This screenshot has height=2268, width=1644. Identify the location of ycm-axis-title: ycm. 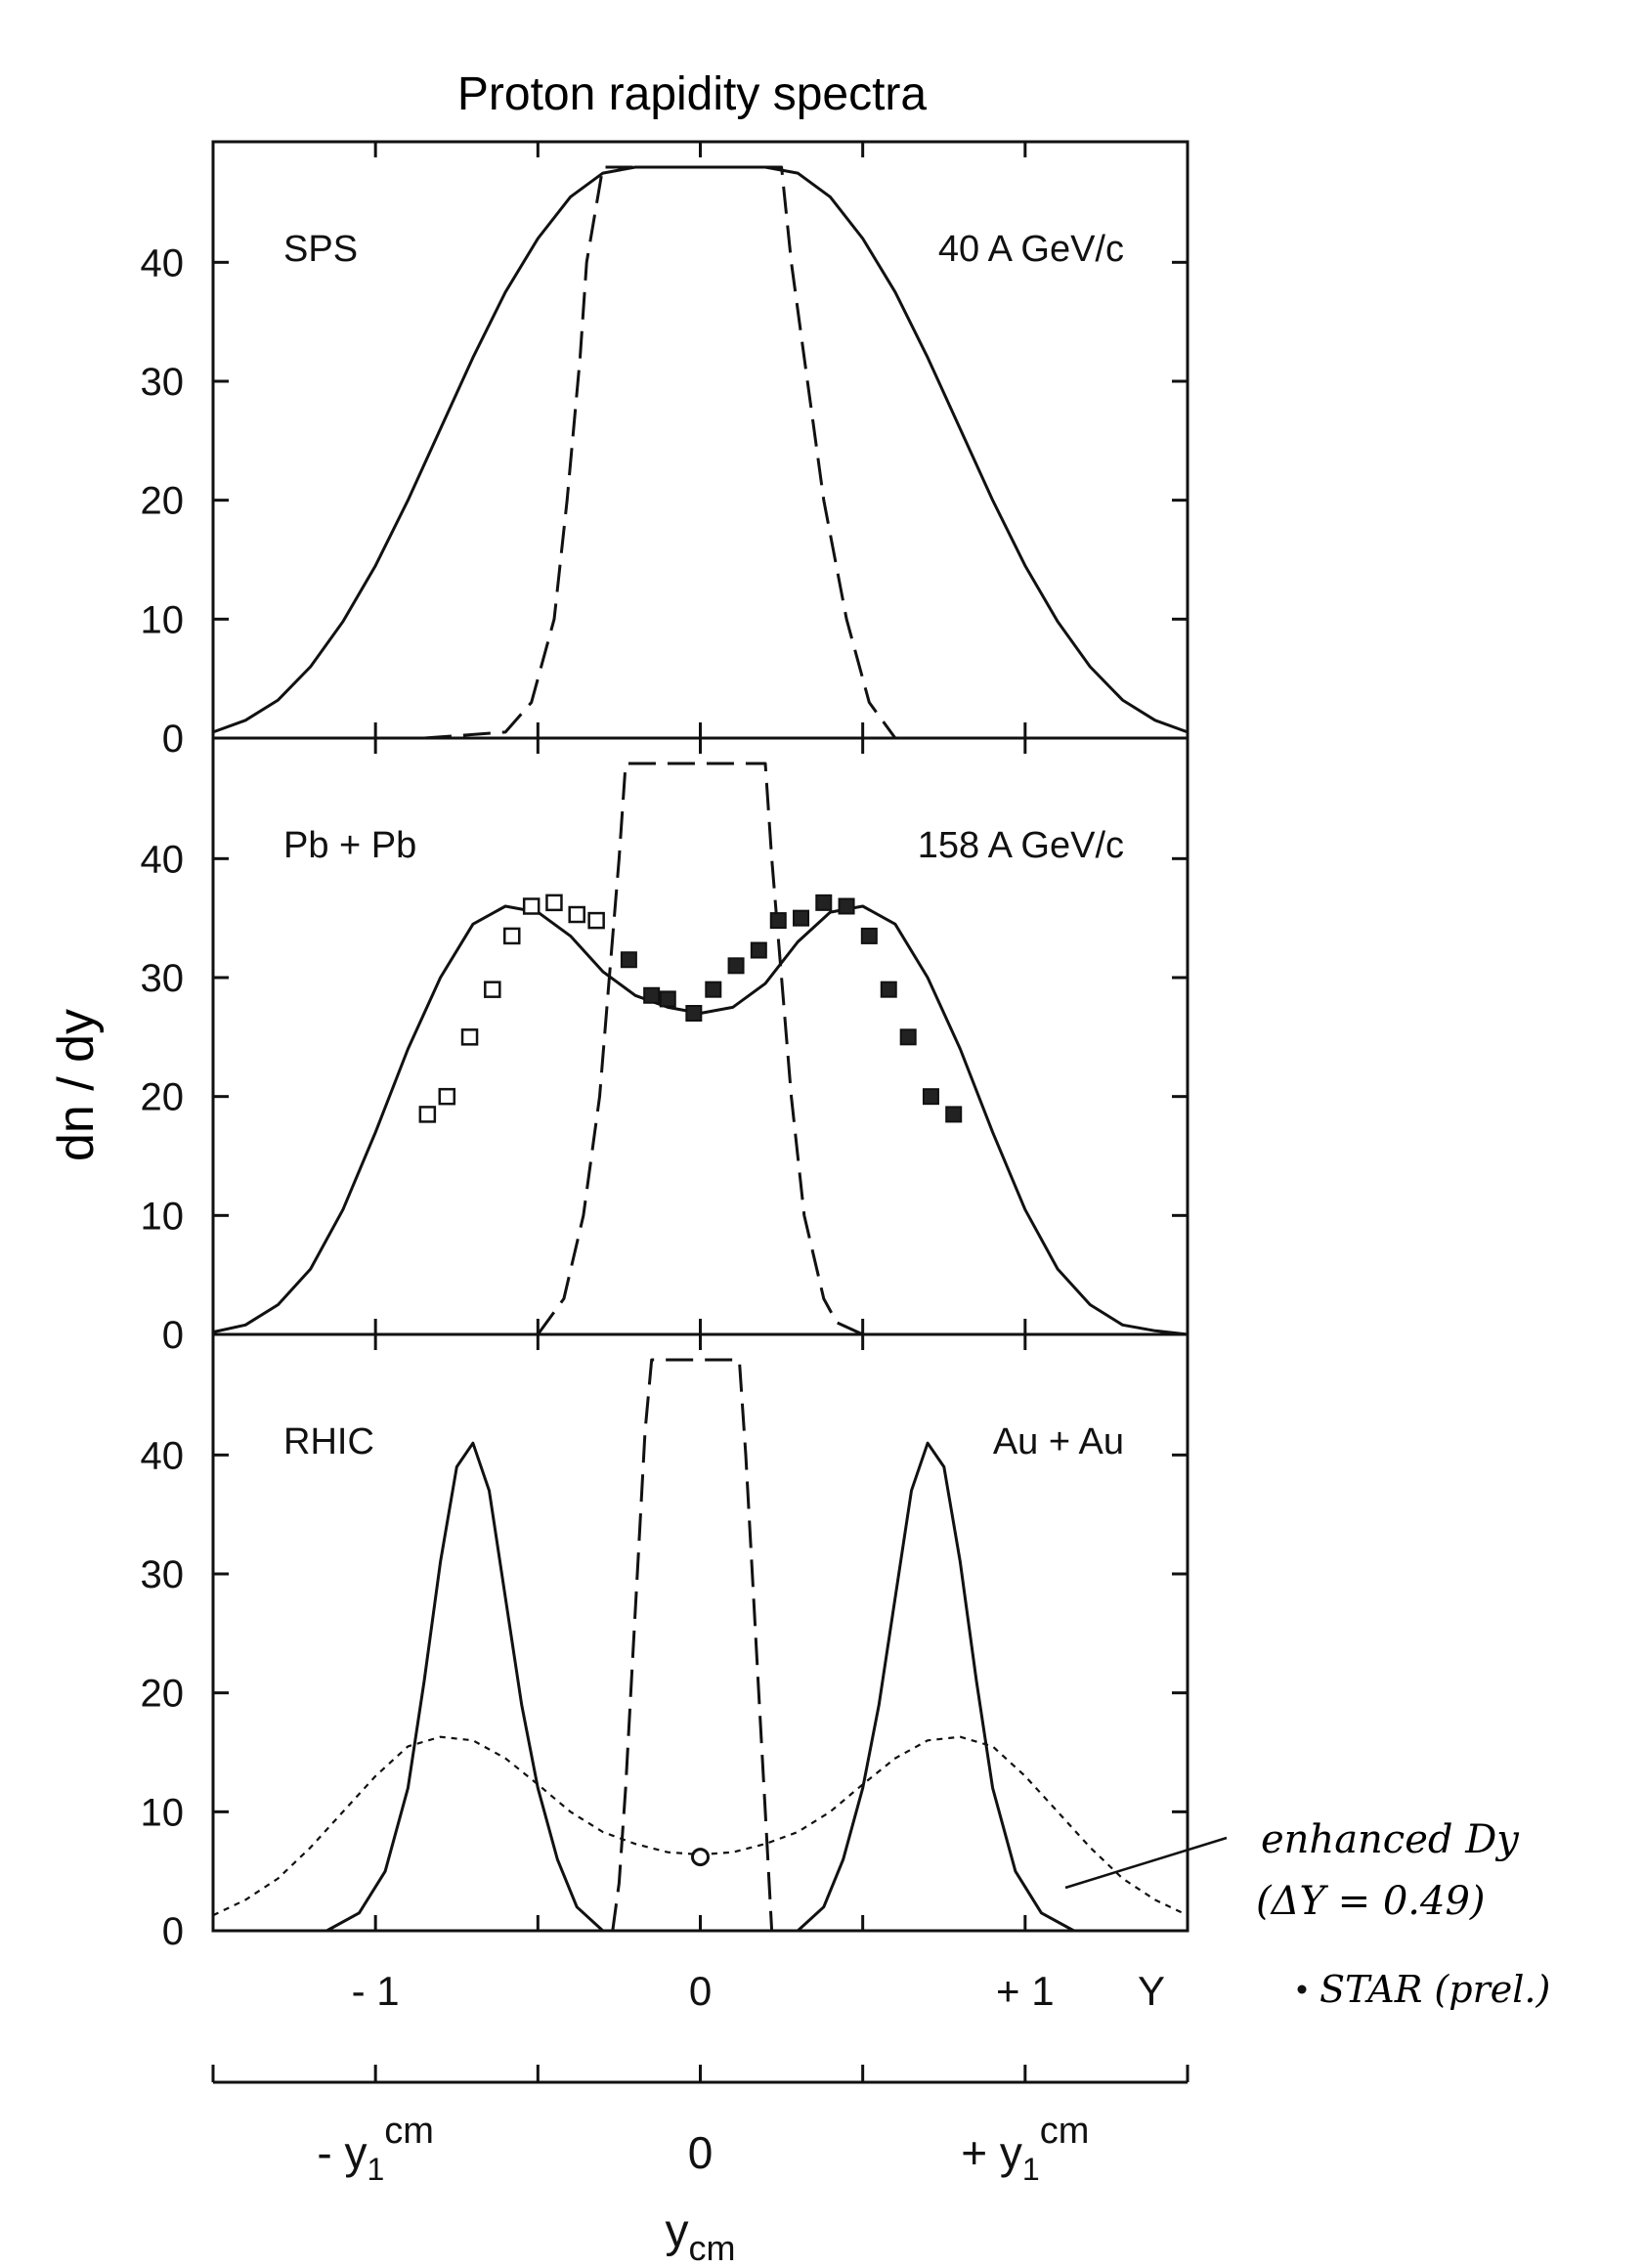
(701, 2236).